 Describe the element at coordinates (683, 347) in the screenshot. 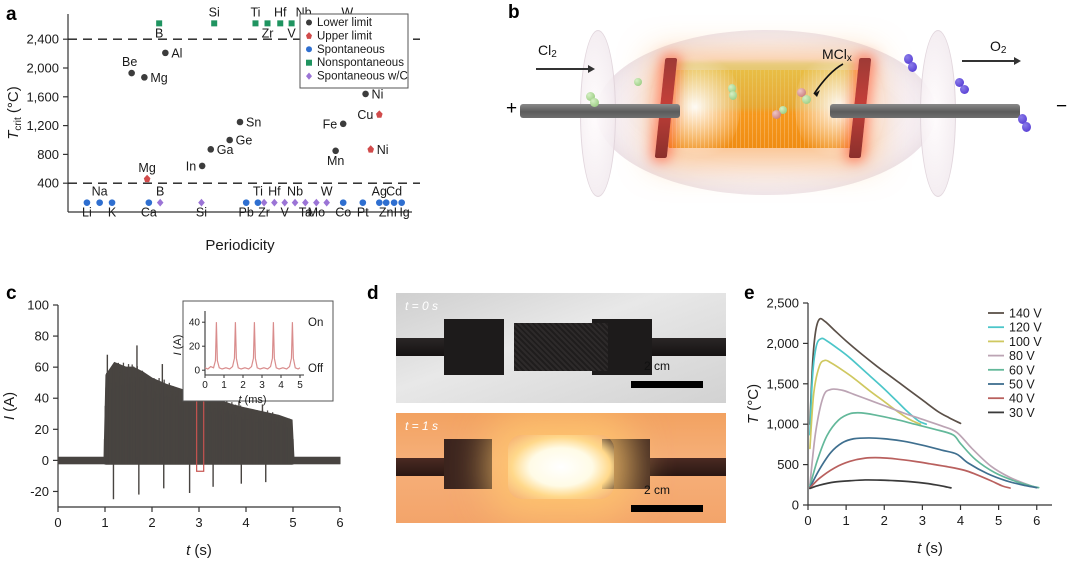

I see `cable-right` at that location.